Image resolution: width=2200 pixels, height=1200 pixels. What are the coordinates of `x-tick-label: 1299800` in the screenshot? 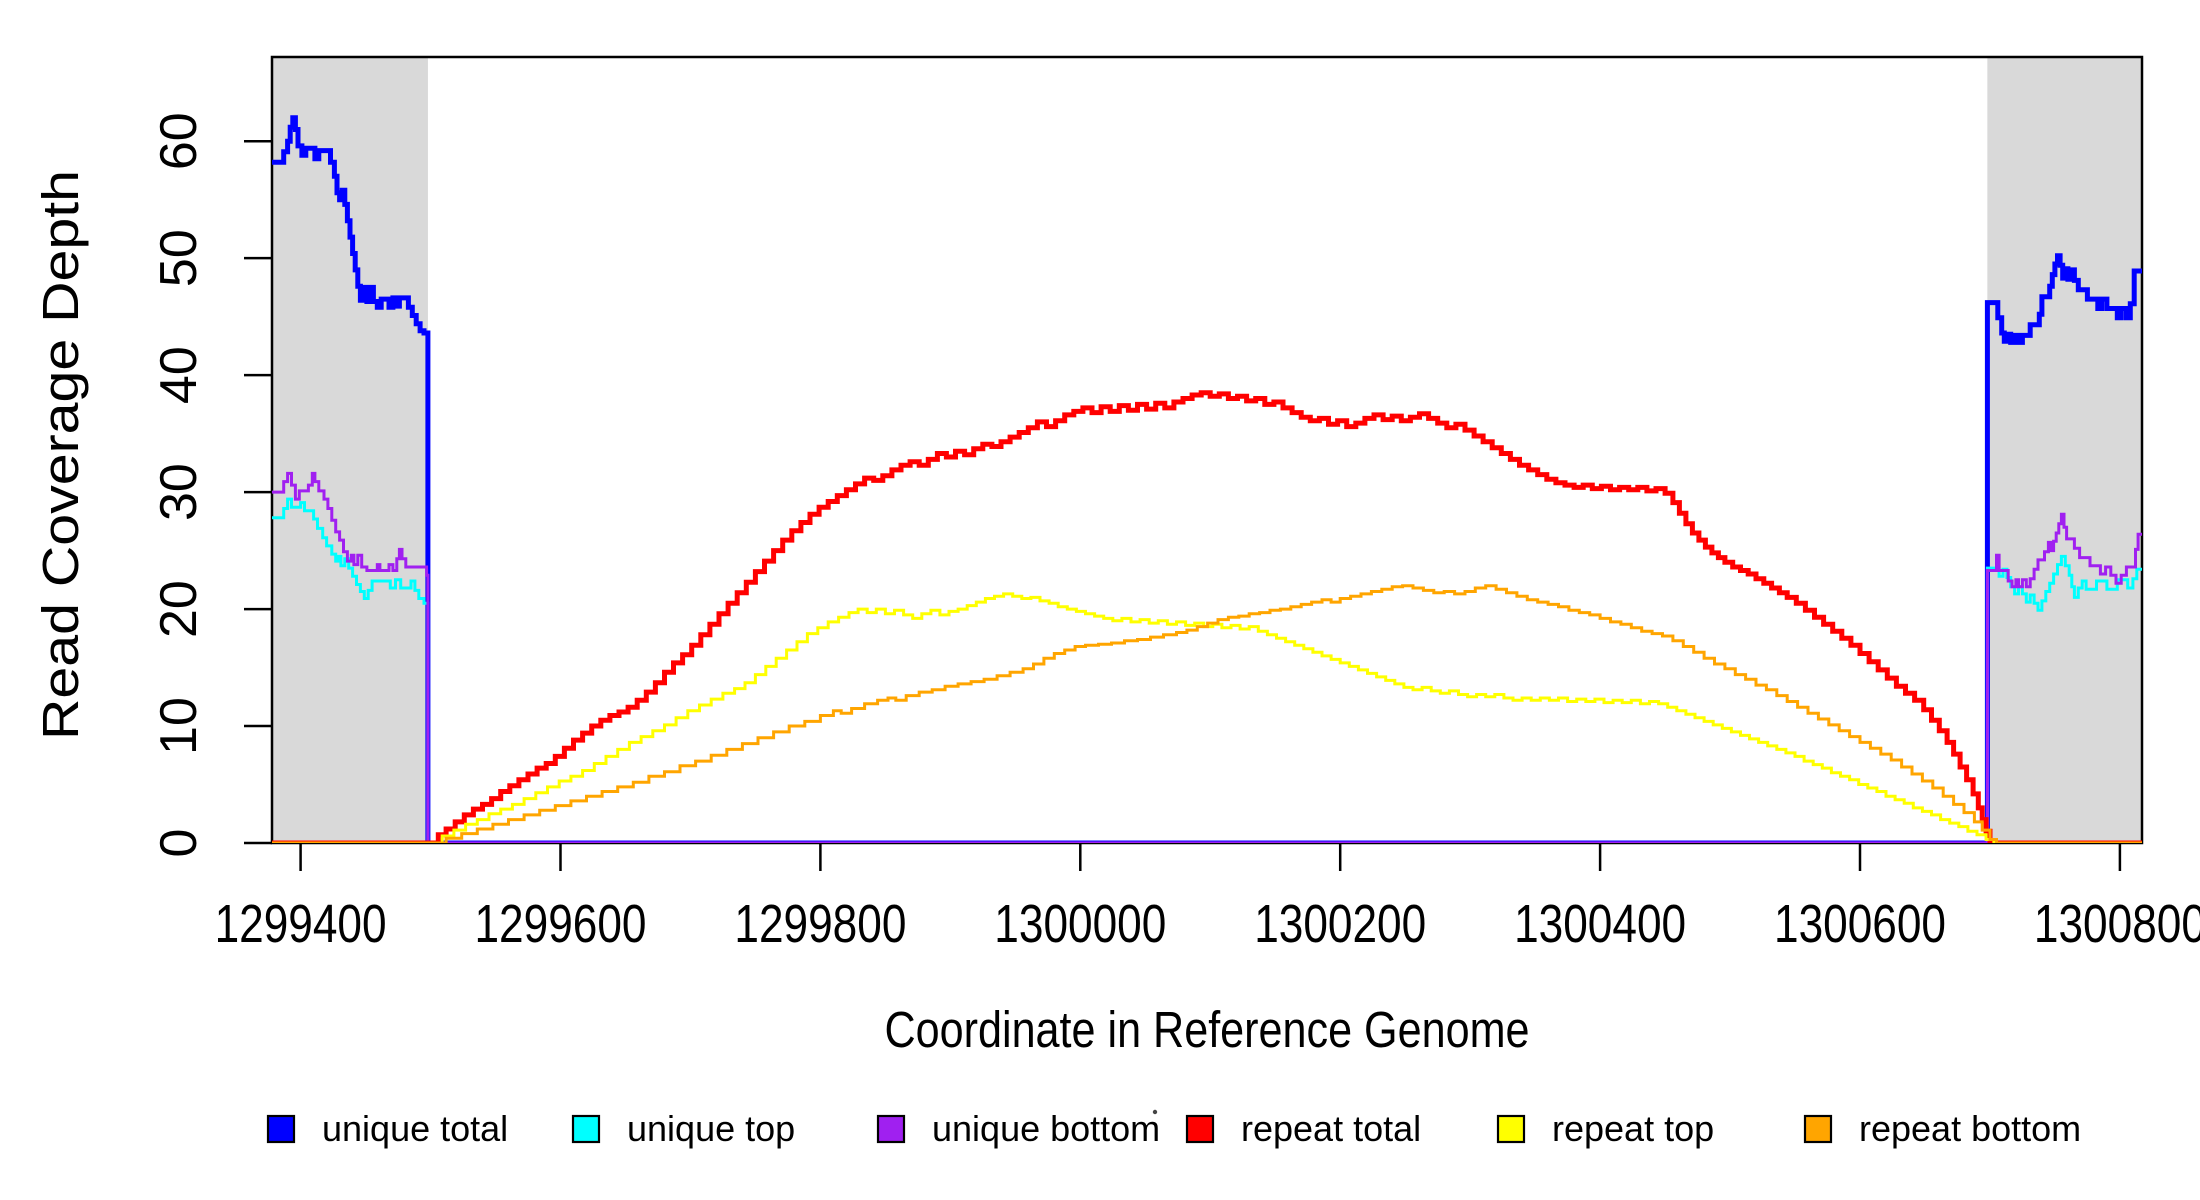 It's located at (820, 924).